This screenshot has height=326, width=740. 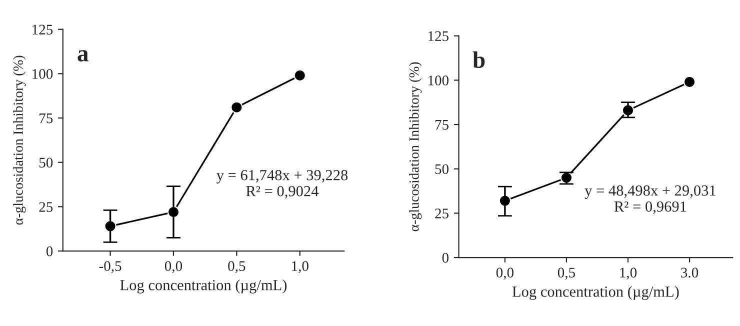 I want to click on annotation: b, so click(x=478, y=59).